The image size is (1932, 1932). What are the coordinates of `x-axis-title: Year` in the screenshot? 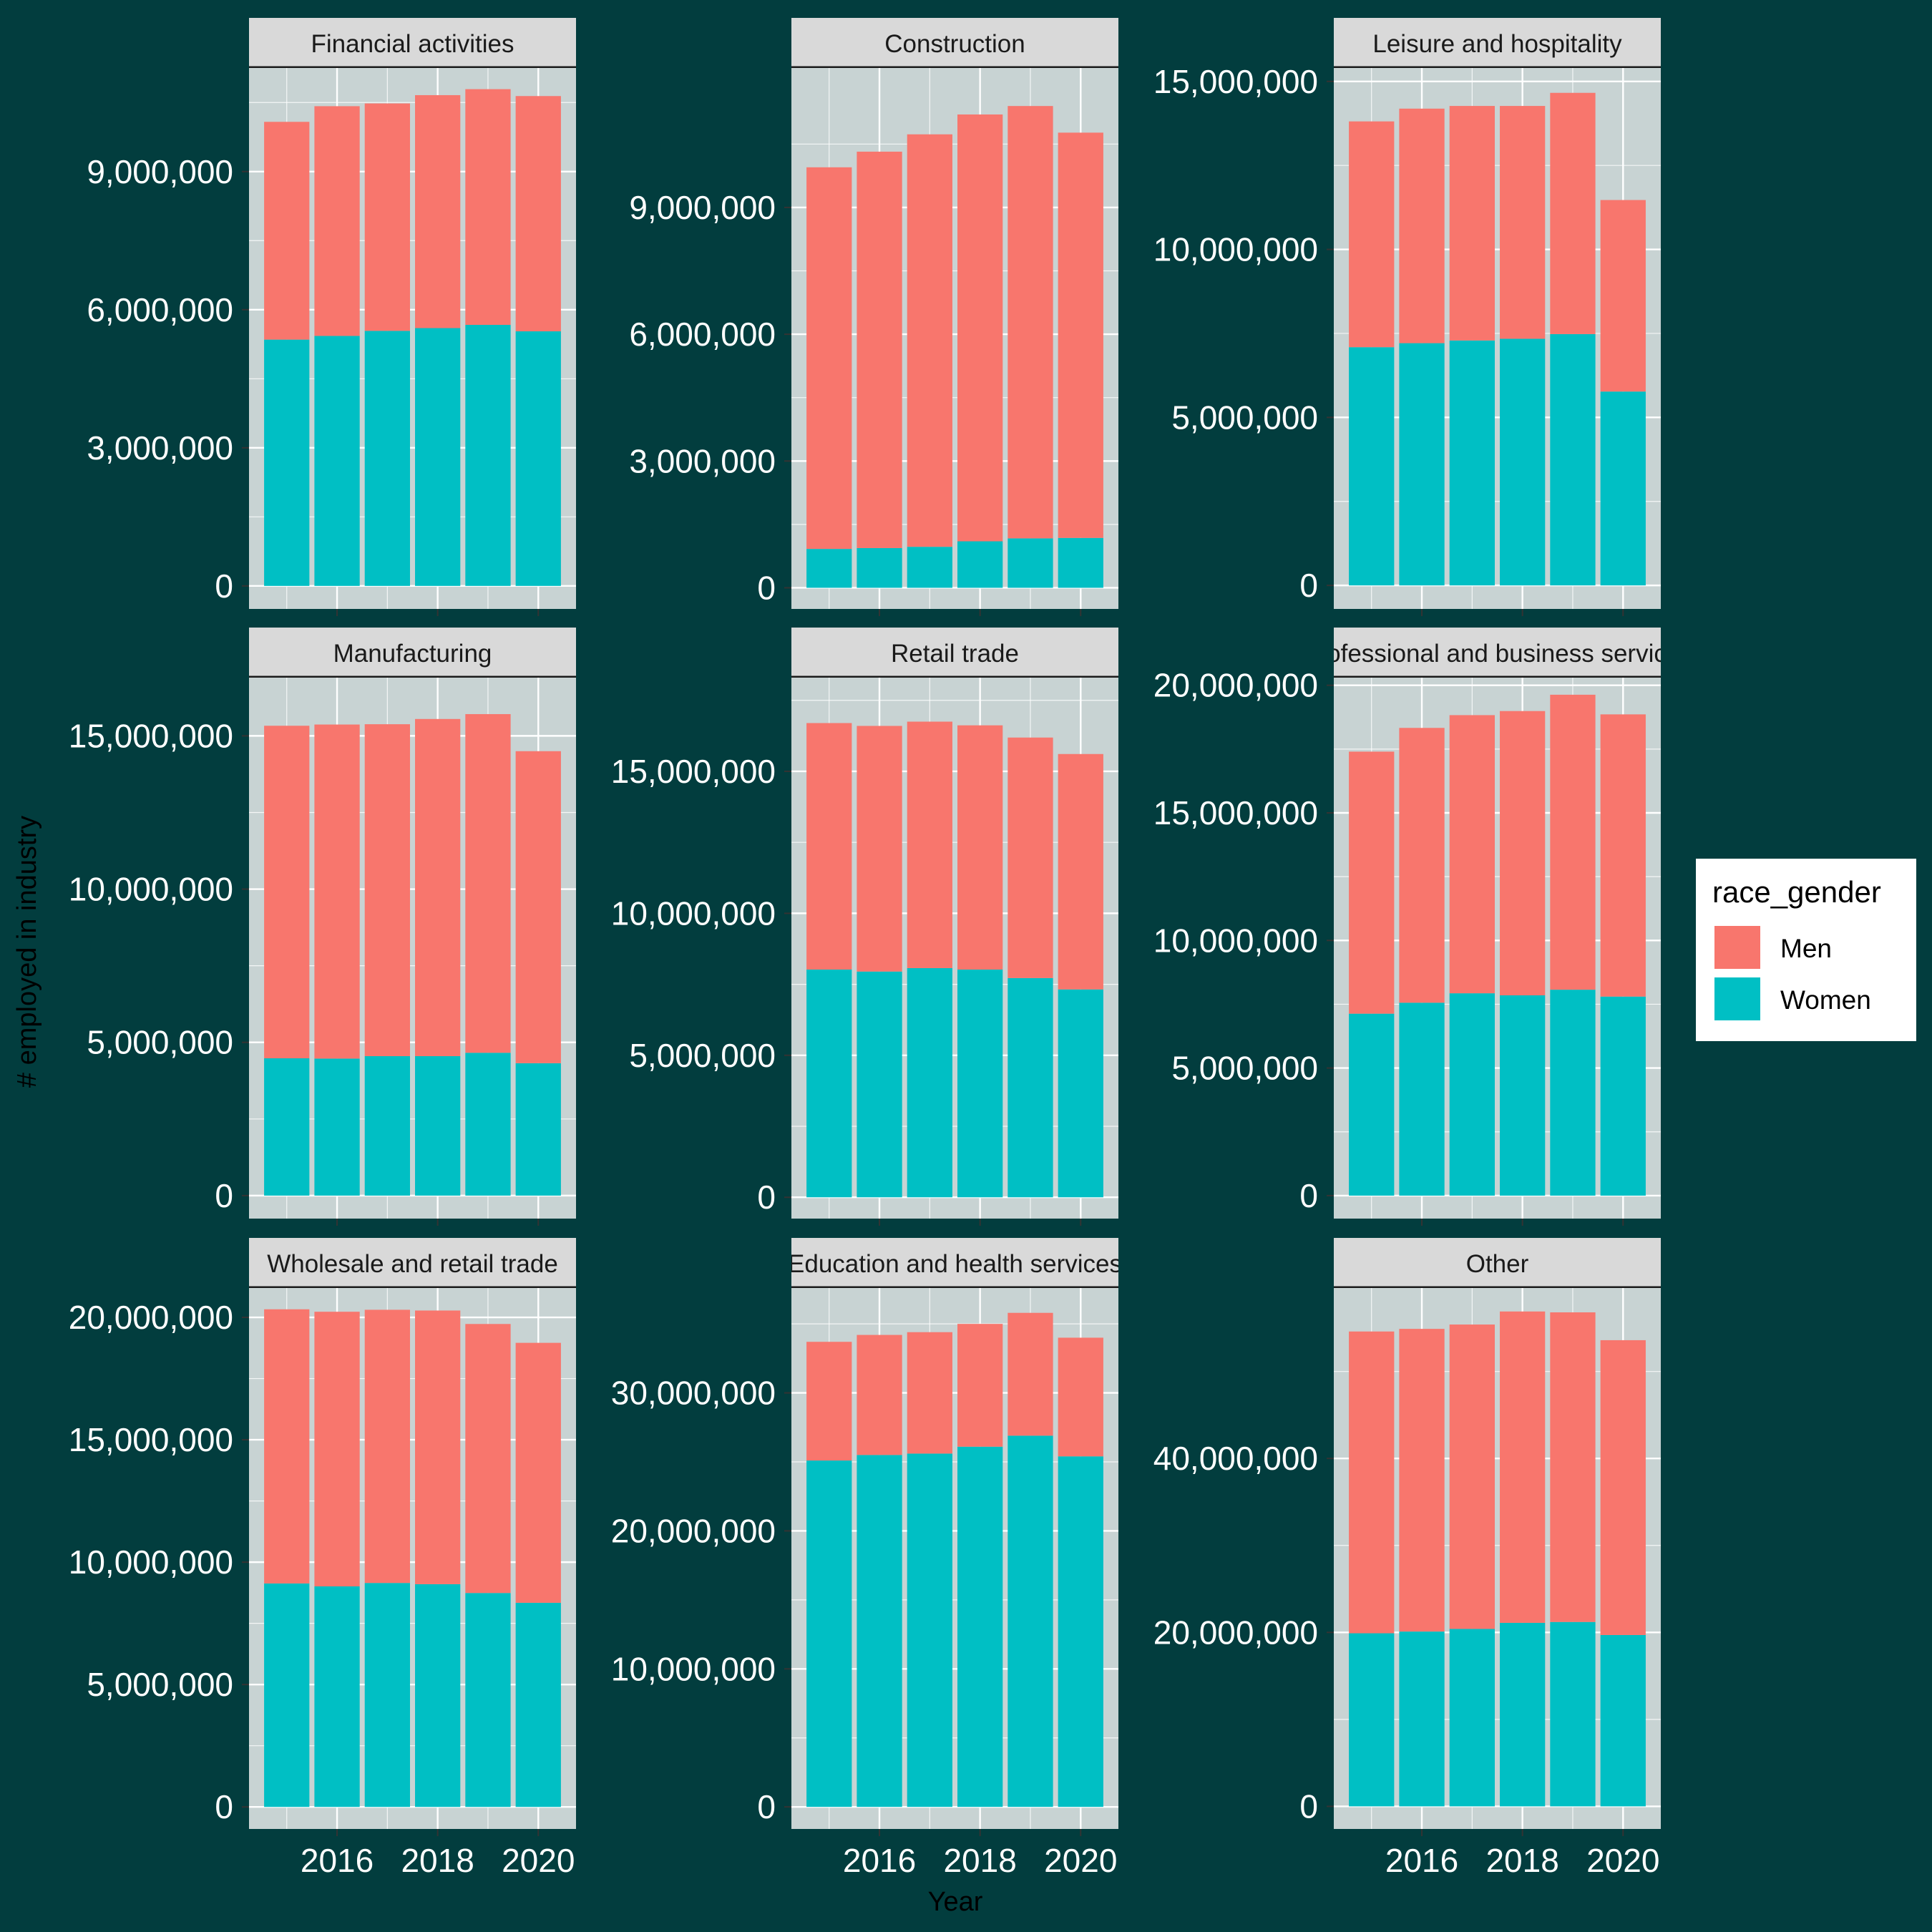 It's located at (955, 1902).